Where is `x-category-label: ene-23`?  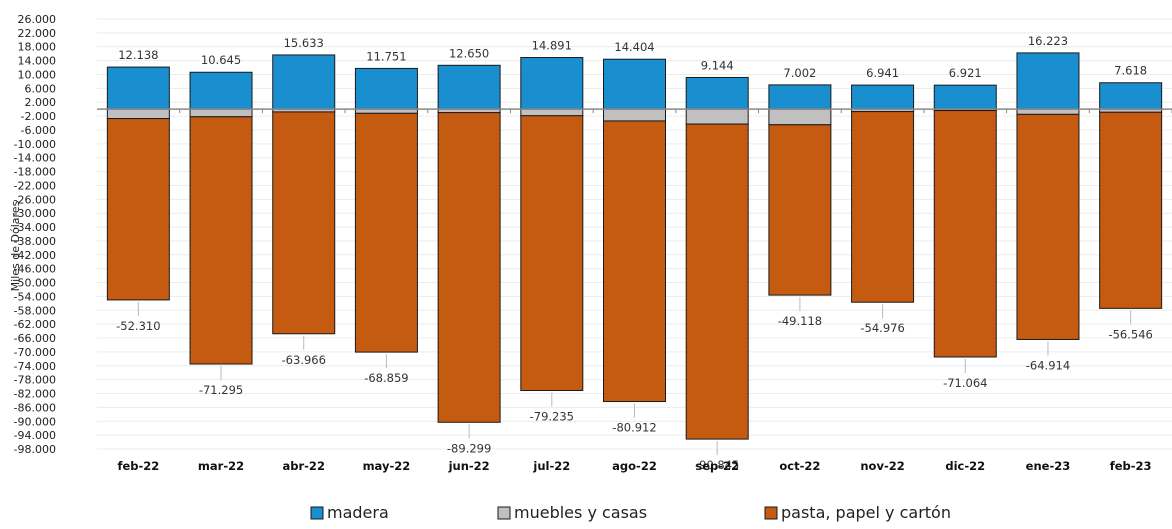
x-category-label: ene-23 is located at coordinates (1048, 466).